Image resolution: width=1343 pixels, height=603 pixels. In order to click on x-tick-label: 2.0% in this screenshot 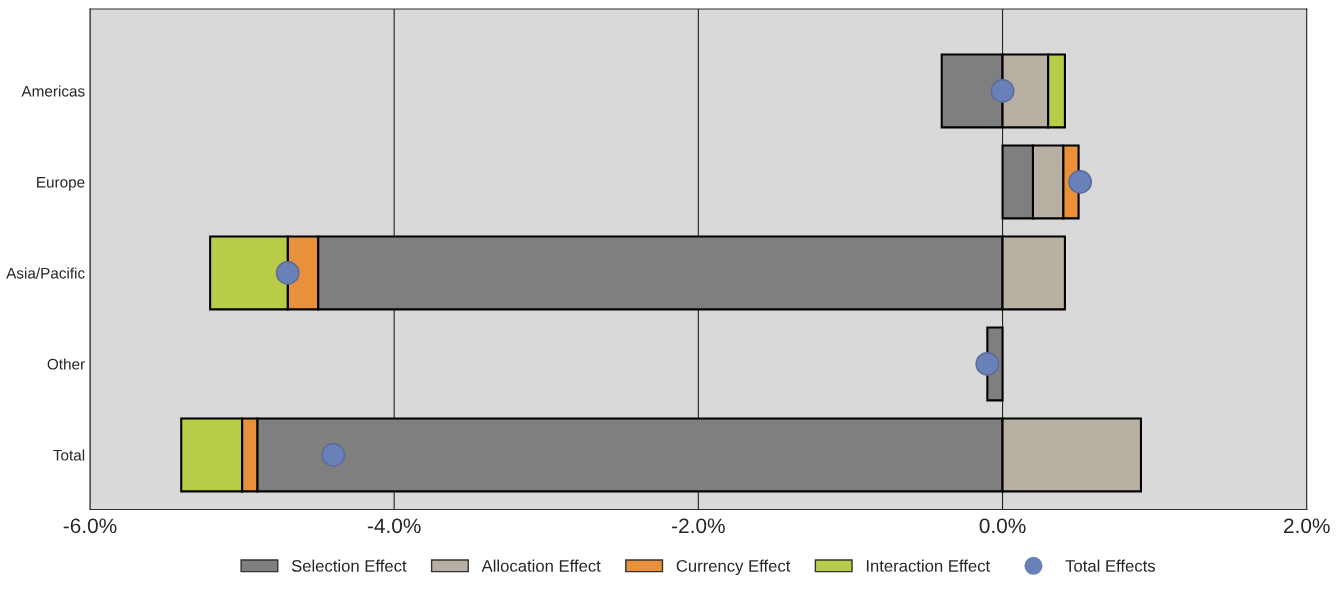, I will do `click(1307, 526)`.